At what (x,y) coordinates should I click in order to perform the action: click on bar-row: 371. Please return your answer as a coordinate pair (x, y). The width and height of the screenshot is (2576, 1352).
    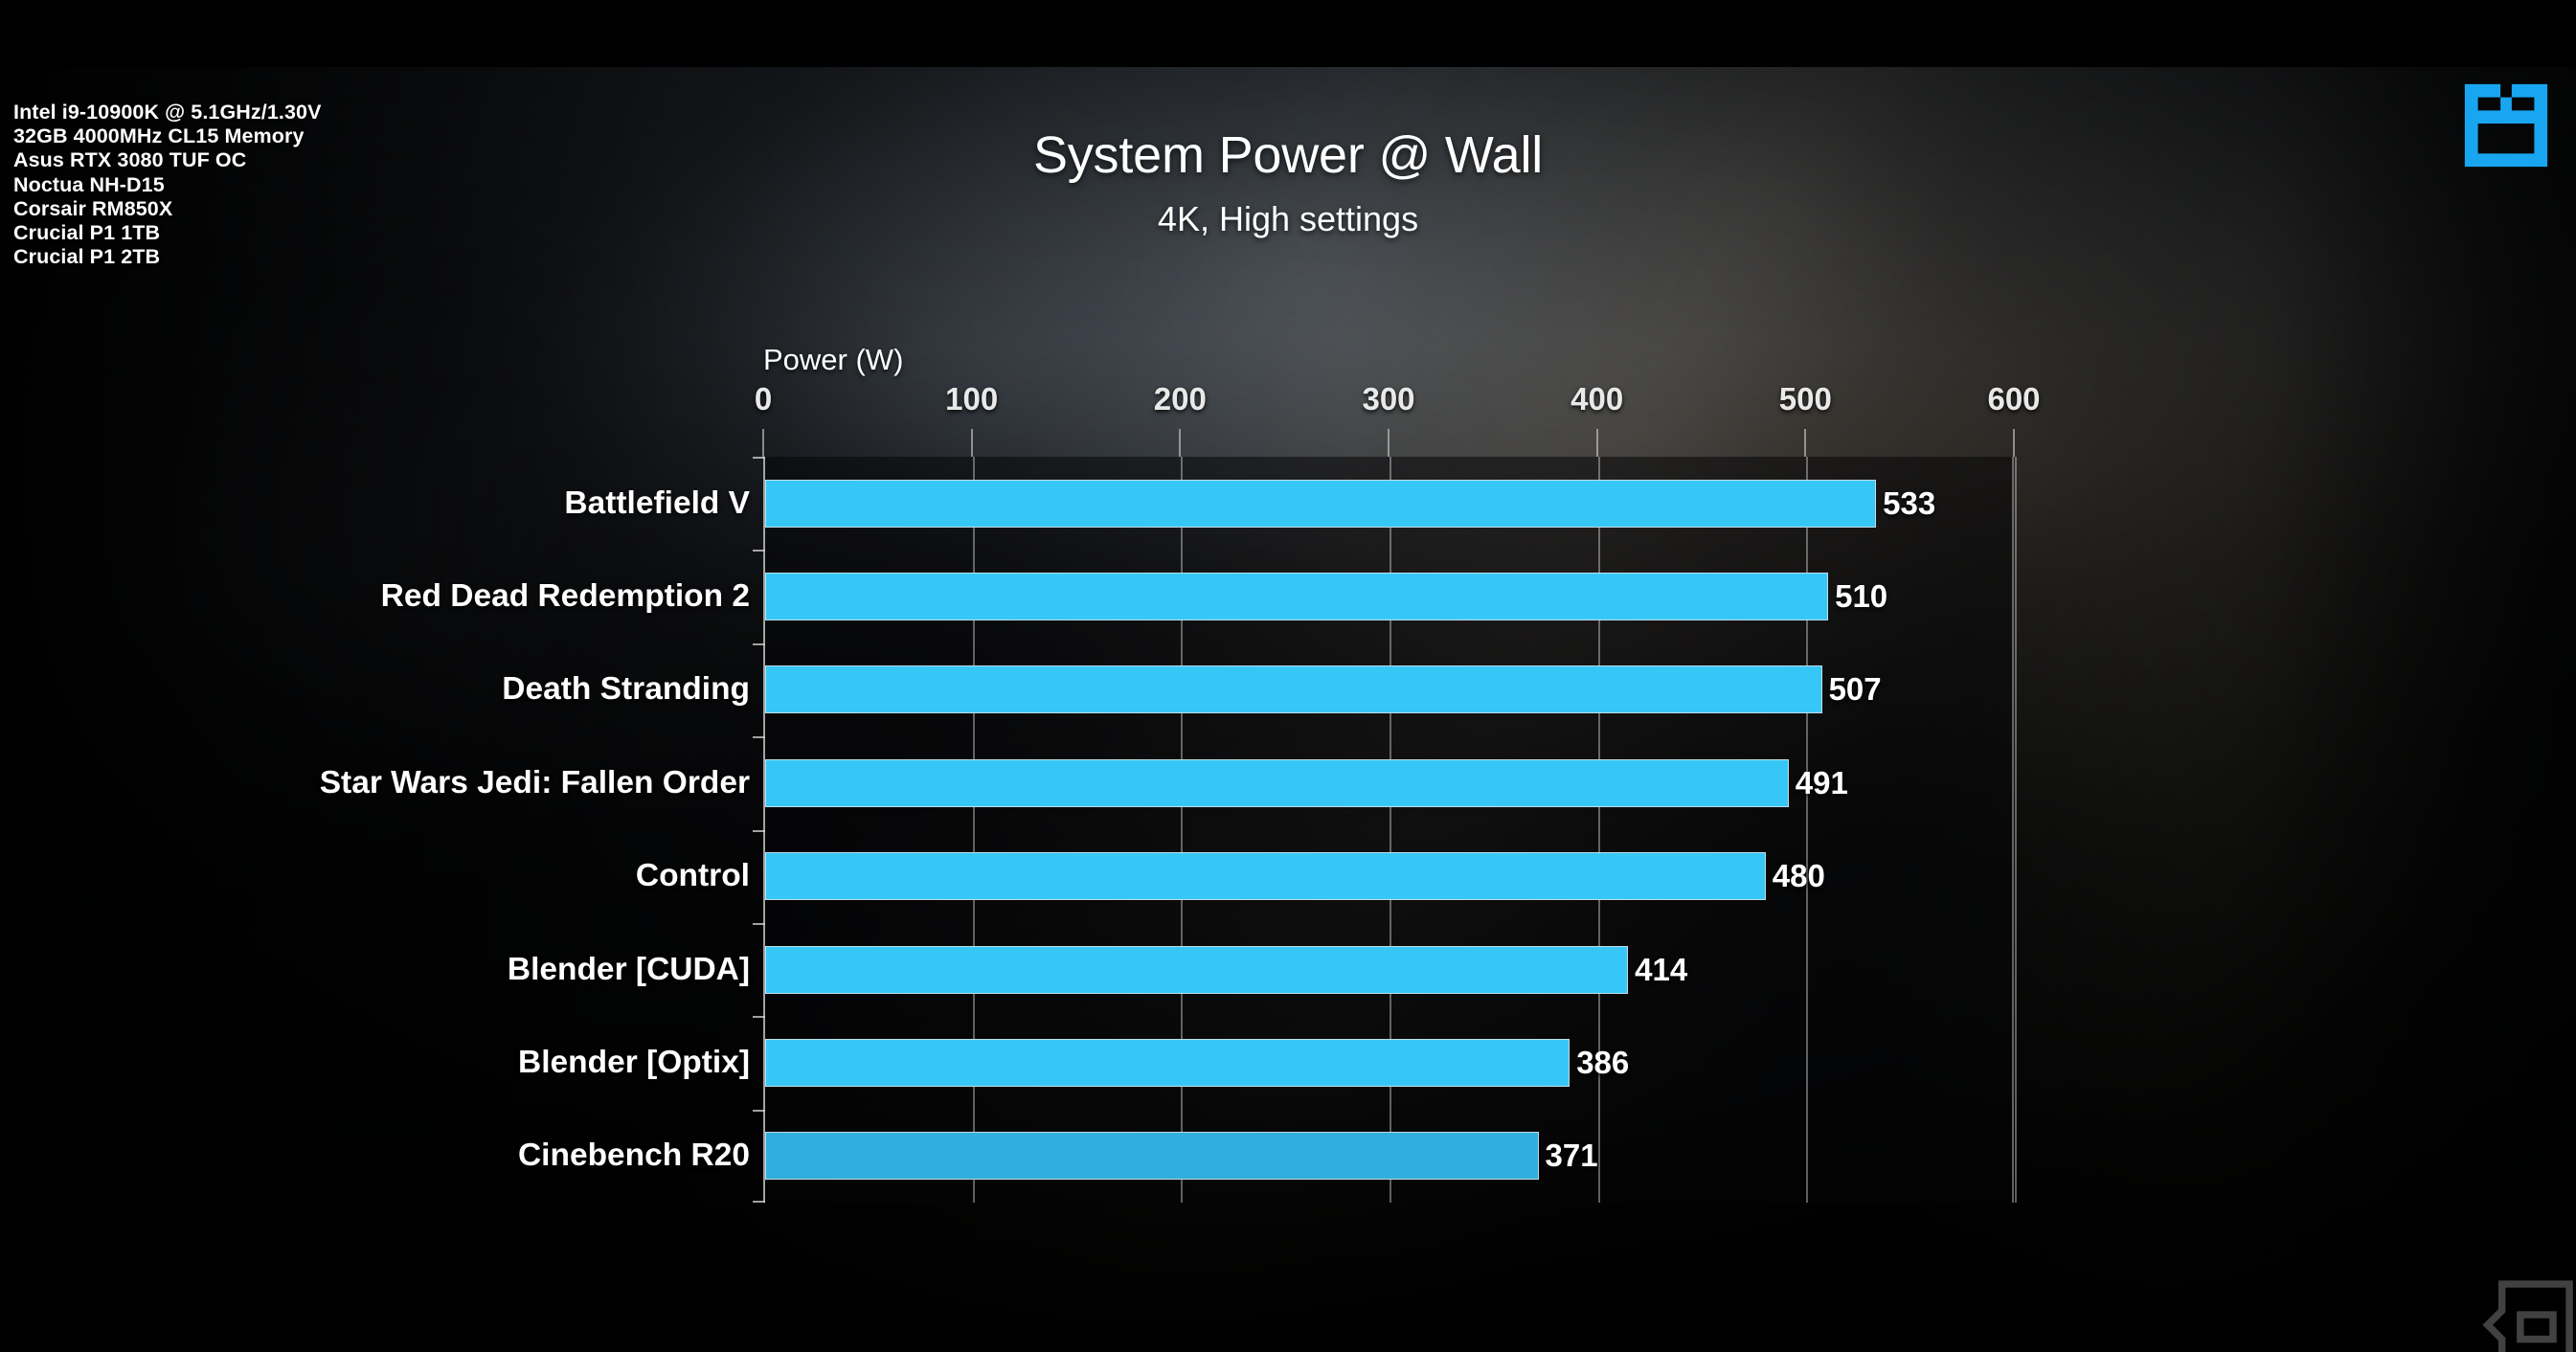
    Looking at the image, I should click on (1389, 1156).